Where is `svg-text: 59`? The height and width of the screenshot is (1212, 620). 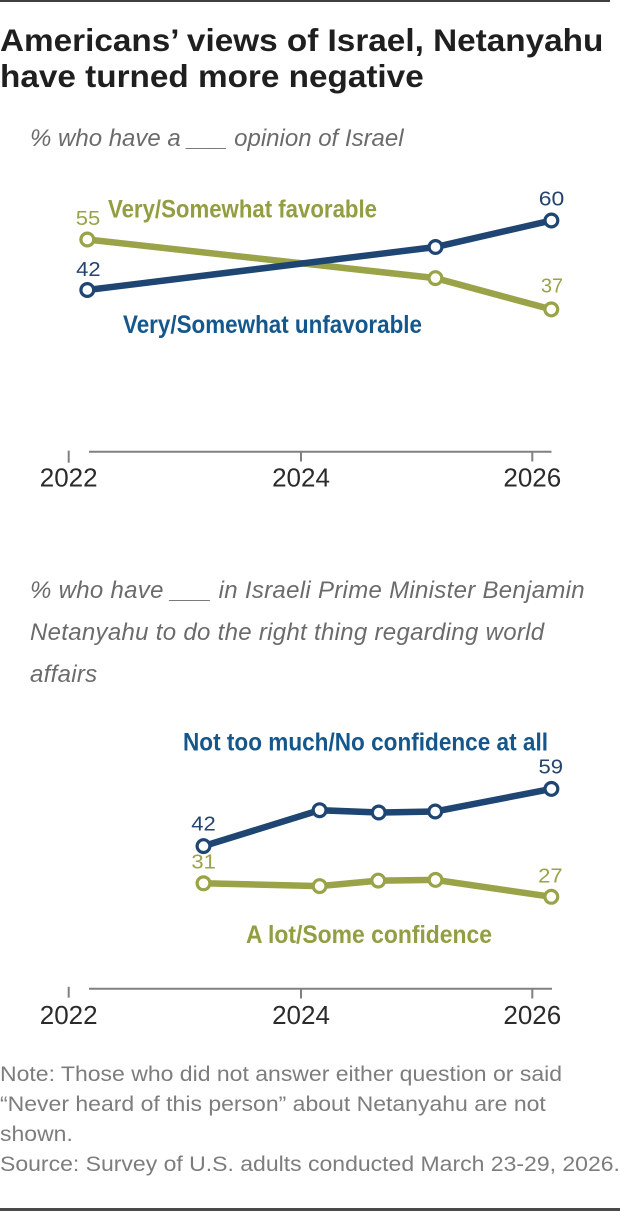 svg-text: 59 is located at coordinates (551, 768).